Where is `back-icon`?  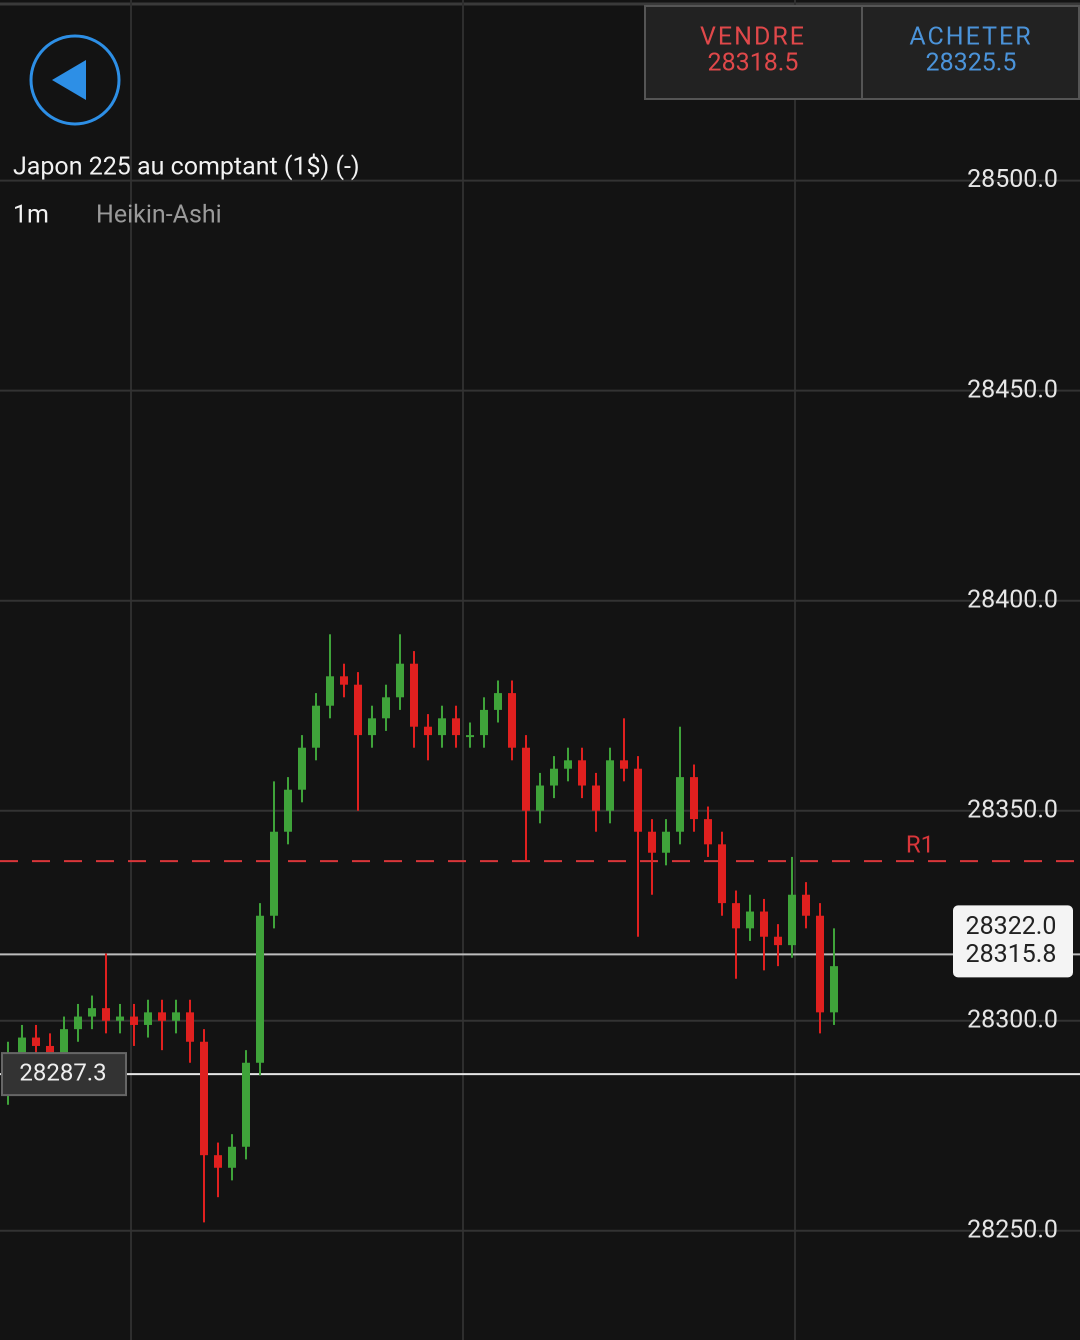
back-icon is located at coordinates (69, 80).